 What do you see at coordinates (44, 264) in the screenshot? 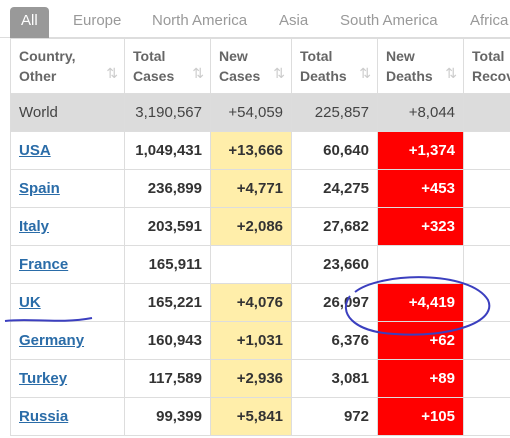
I see `country-link: France` at bounding box center [44, 264].